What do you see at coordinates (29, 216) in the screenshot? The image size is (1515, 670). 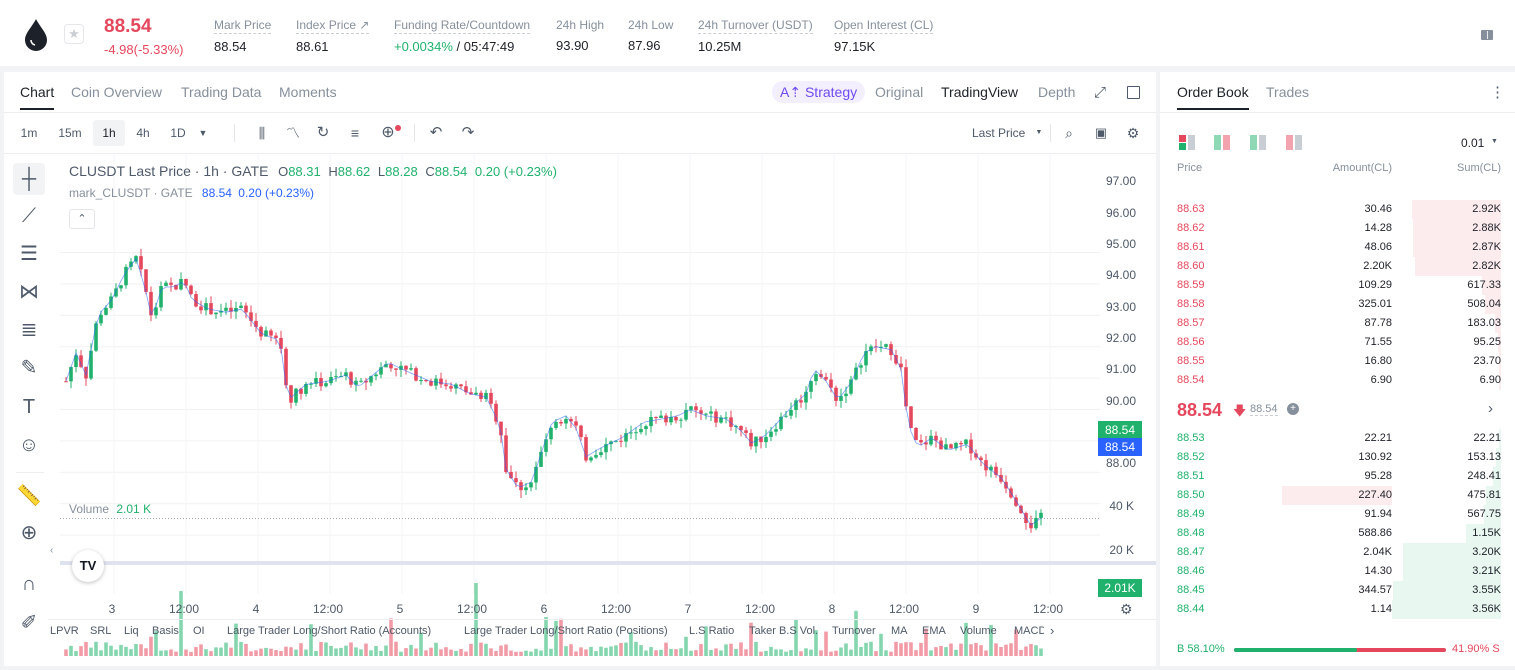 I see `trend-line-tool-icon: ⟋` at bounding box center [29, 216].